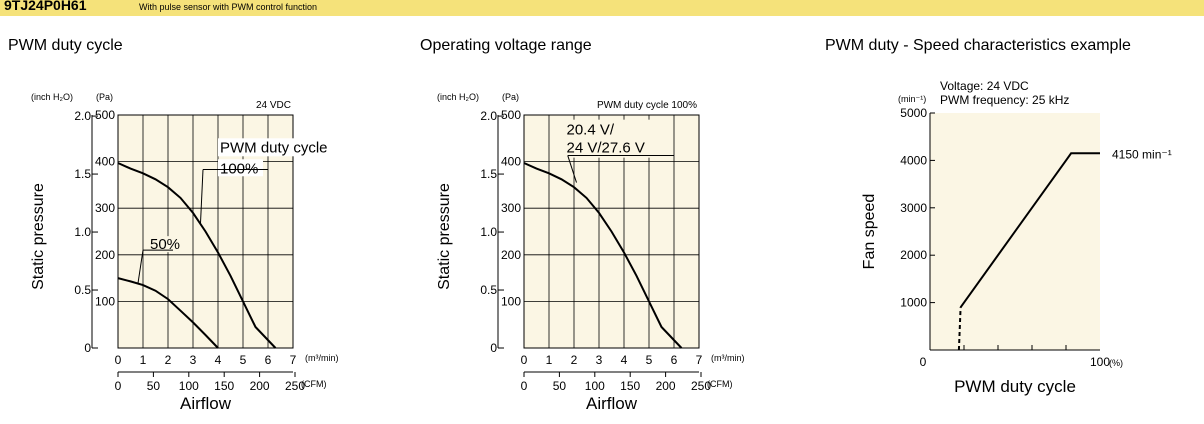  Describe the element at coordinates (82, 116) in the screenshot. I see `chart1-ytick-inh2o: 2.0` at that location.